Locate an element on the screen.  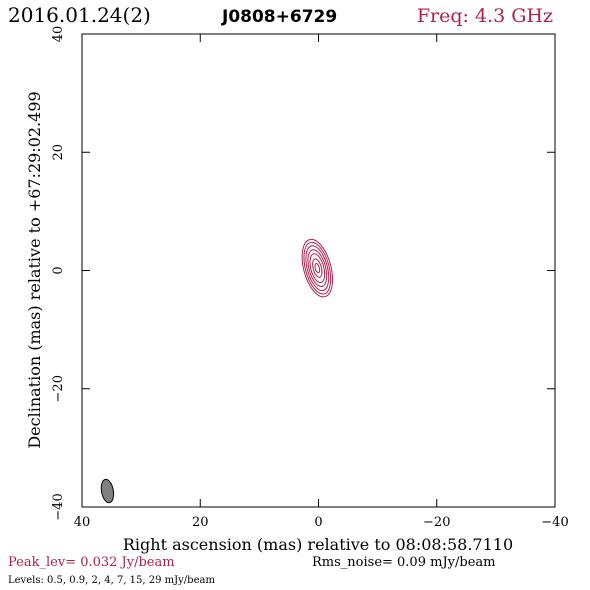
x-tick-label: −40 is located at coordinates (554, 522).